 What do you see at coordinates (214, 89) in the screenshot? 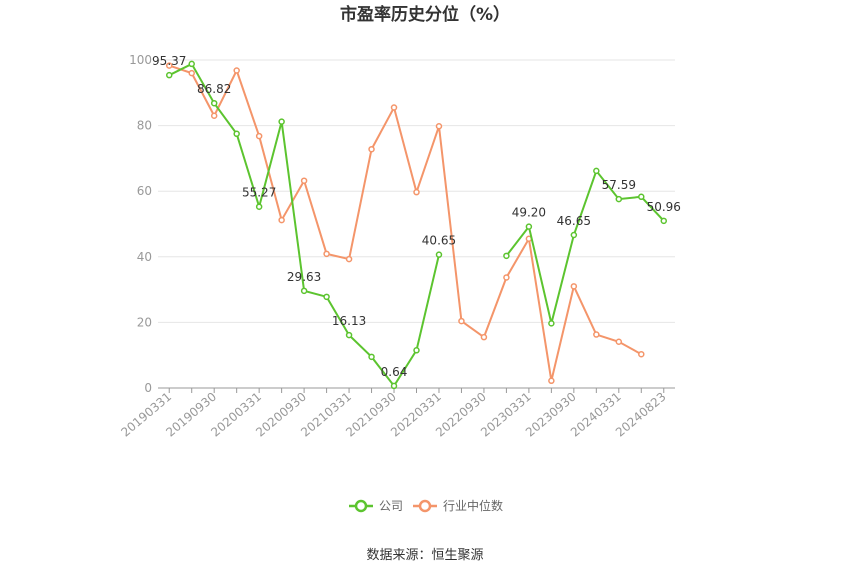
I see `data-label: 86.82` at bounding box center [214, 89].